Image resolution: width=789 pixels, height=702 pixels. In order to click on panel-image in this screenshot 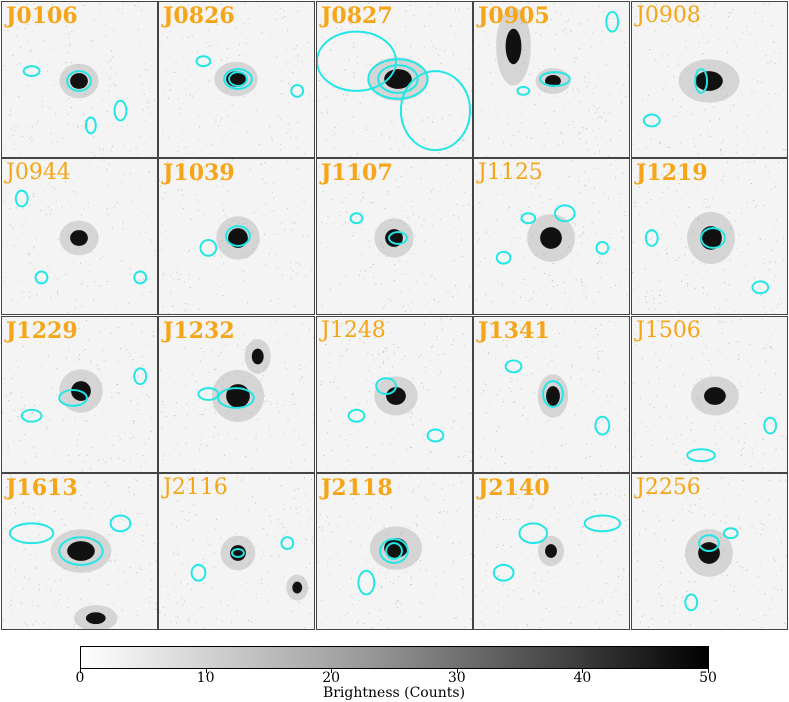, I will do `click(551, 394)`.